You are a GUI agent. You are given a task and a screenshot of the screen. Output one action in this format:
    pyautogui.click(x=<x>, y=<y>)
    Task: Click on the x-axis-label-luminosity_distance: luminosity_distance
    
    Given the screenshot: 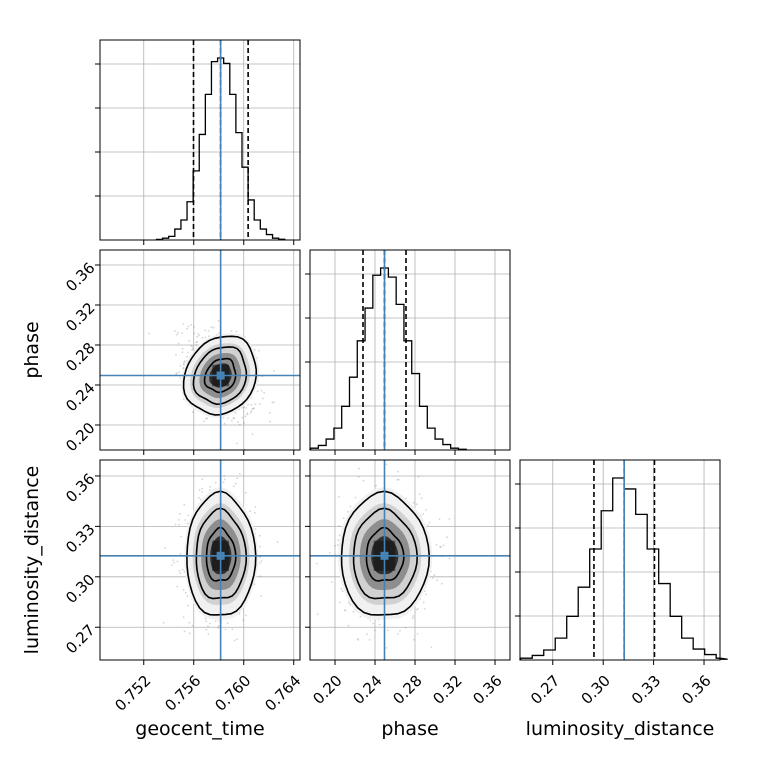 What is the action you would take?
    pyautogui.click(x=620, y=729)
    